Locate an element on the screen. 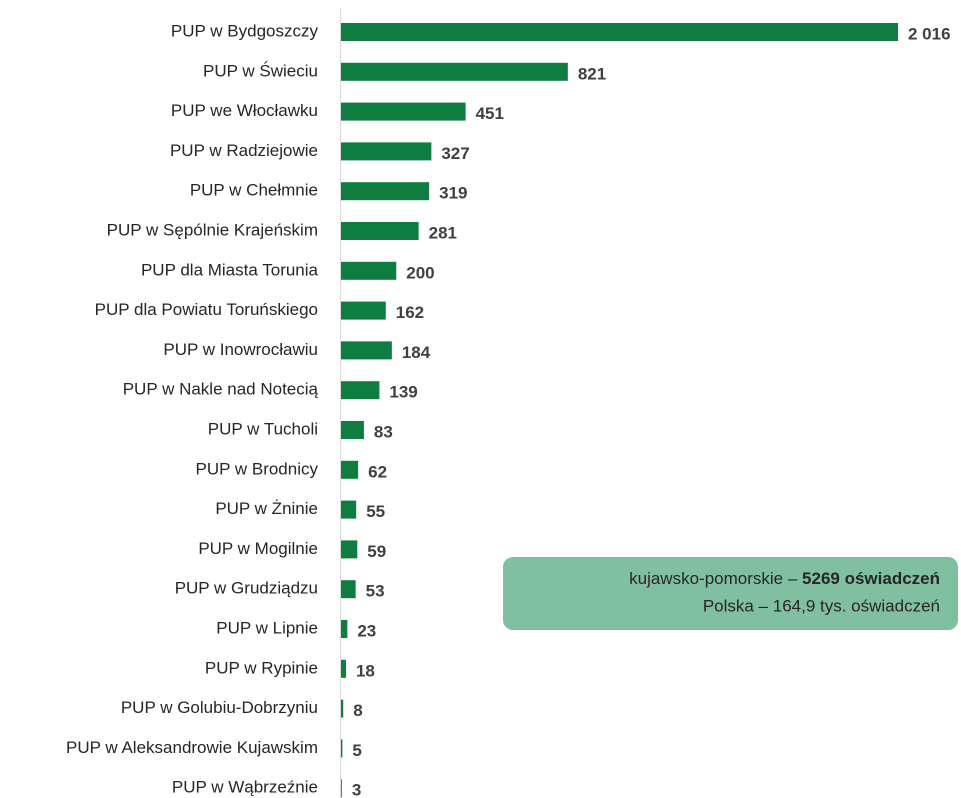 The image size is (961, 798). data-label: 62 is located at coordinates (377, 471).